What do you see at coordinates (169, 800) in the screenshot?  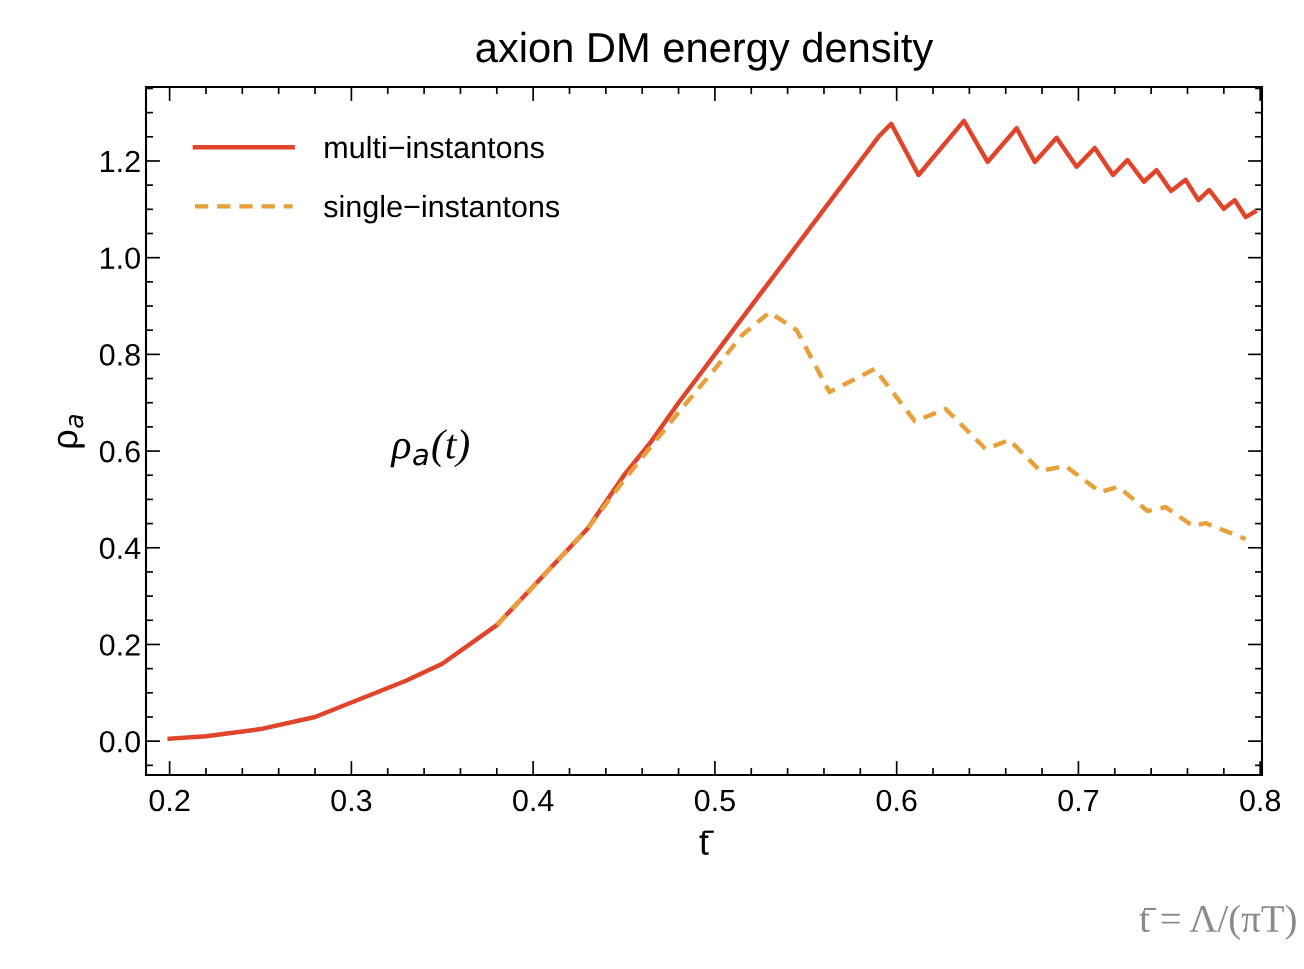 I see `x-tick-label: 0.2` at bounding box center [169, 800].